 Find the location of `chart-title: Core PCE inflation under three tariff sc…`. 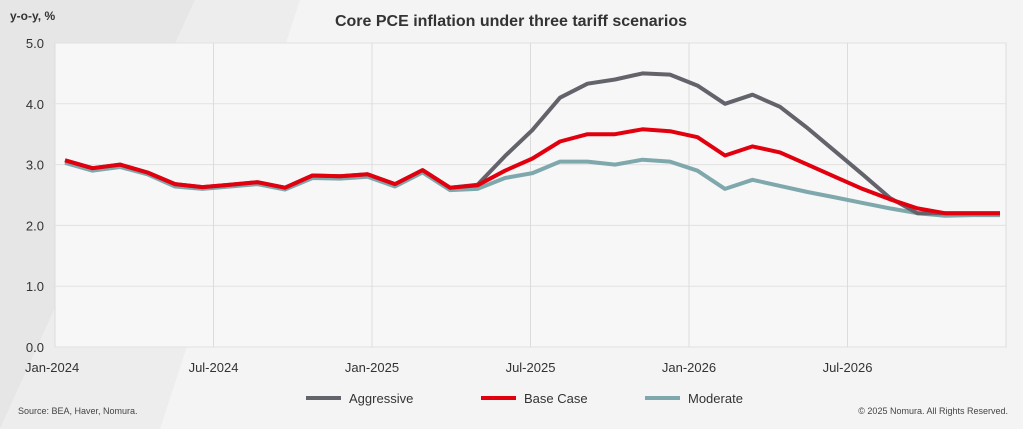

chart-title: Core PCE inflation under three tariff sc… is located at coordinates (511, 21).